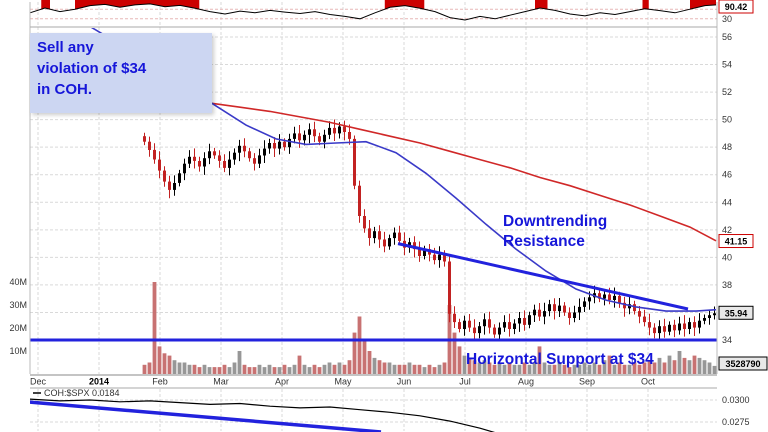  What do you see at coordinates (727, 285) in the screenshot?
I see `svg-text: 38` at bounding box center [727, 285].